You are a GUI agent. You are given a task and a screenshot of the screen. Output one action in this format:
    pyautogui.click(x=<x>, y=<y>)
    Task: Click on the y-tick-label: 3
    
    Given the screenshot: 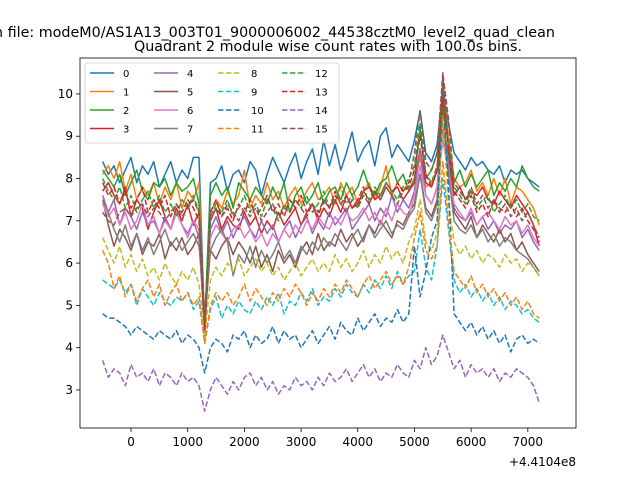 What is the action you would take?
    pyautogui.click(x=69, y=390)
    